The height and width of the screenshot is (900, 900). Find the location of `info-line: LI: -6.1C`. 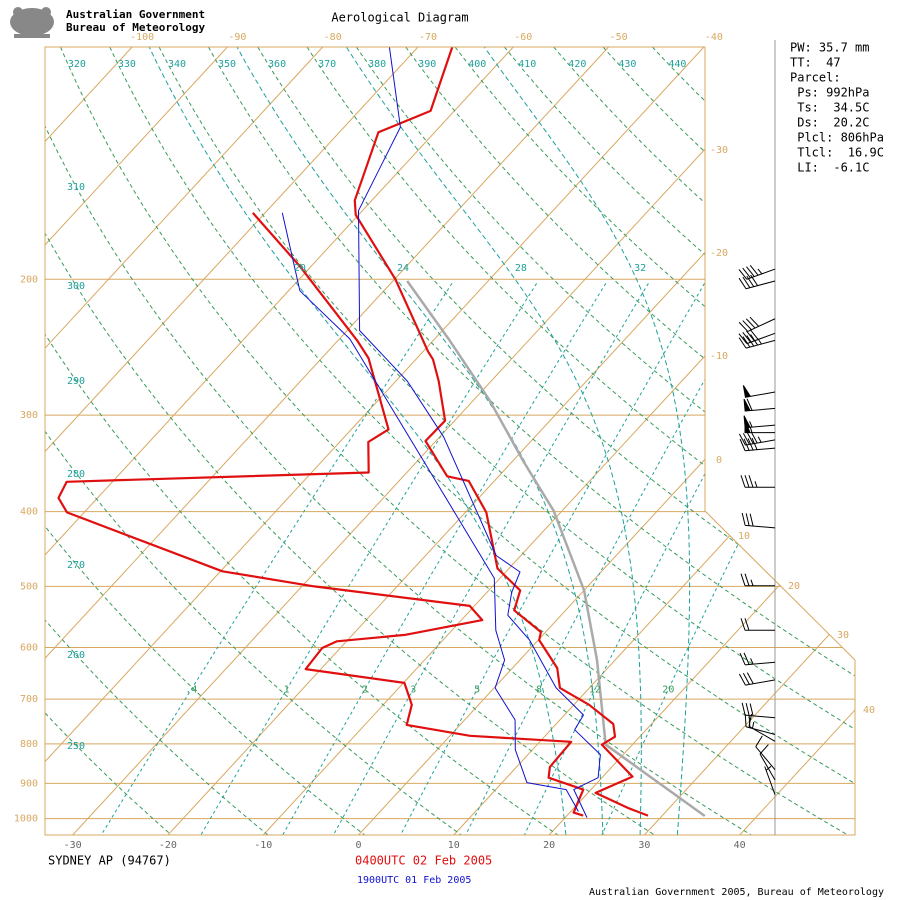

info-line: LI: -6.1C is located at coordinates (829, 168).